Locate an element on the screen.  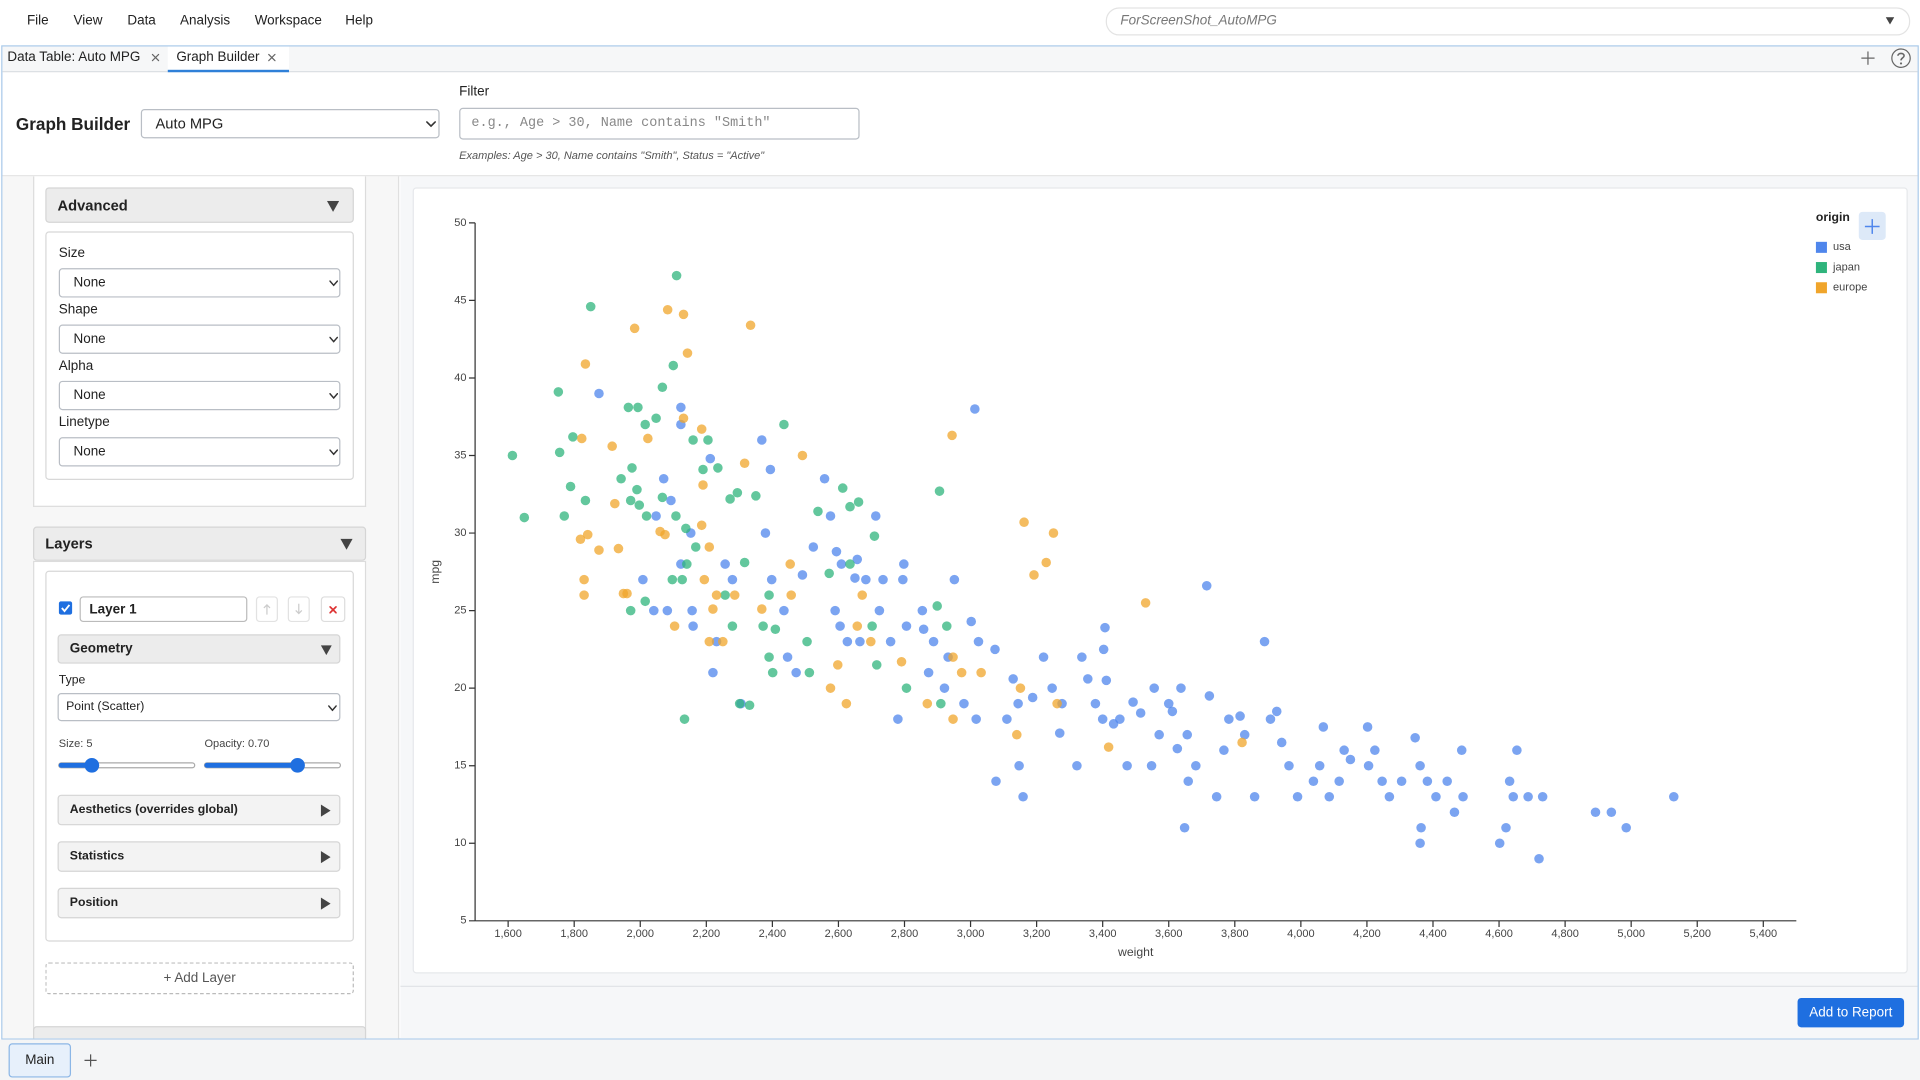
move-down-button is located at coordinates (298, 609).